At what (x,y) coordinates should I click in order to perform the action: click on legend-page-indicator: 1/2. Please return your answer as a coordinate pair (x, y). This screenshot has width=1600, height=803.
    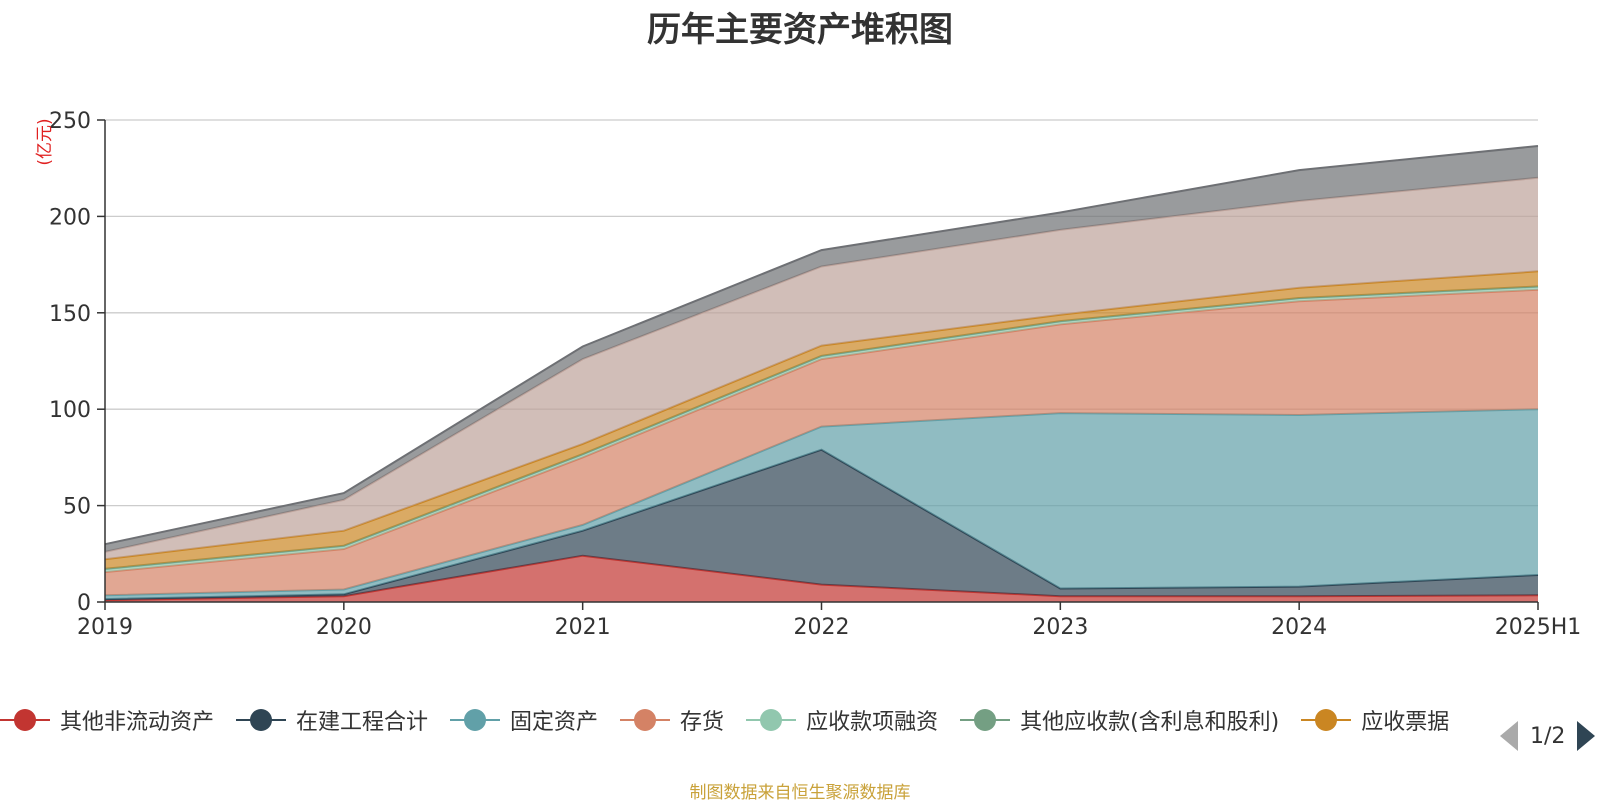
    Looking at the image, I should click on (1548, 736).